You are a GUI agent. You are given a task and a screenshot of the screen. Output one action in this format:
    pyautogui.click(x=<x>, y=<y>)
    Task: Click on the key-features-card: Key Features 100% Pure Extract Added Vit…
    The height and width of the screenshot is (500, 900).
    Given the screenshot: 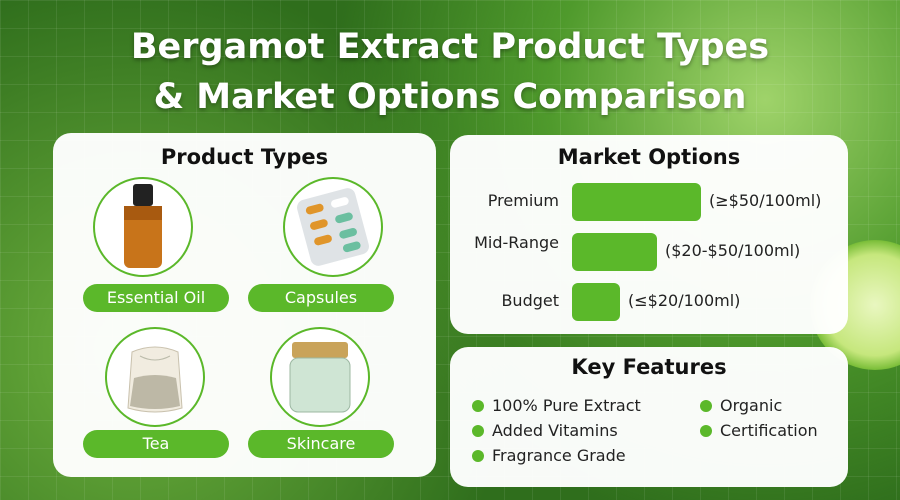 What is the action you would take?
    pyautogui.click(x=649, y=417)
    